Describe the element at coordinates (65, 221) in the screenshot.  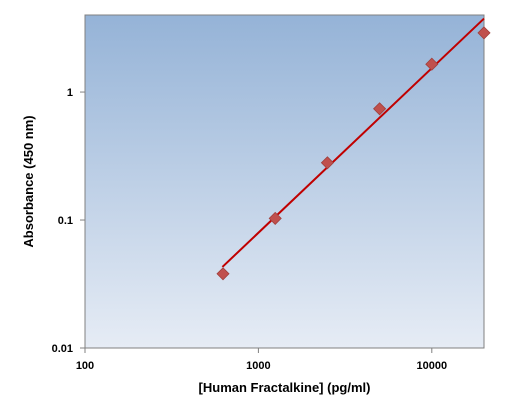
I see `y-tick-label: 0.1` at that location.